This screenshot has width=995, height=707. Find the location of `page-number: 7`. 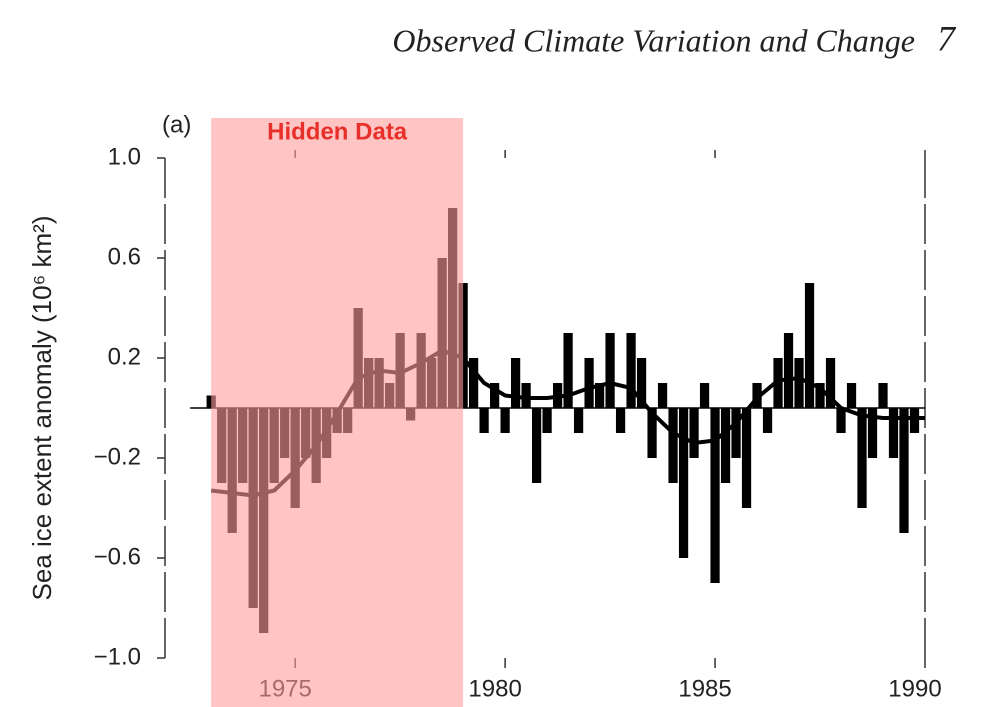

page-number: 7 is located at coordinates (947, 38).